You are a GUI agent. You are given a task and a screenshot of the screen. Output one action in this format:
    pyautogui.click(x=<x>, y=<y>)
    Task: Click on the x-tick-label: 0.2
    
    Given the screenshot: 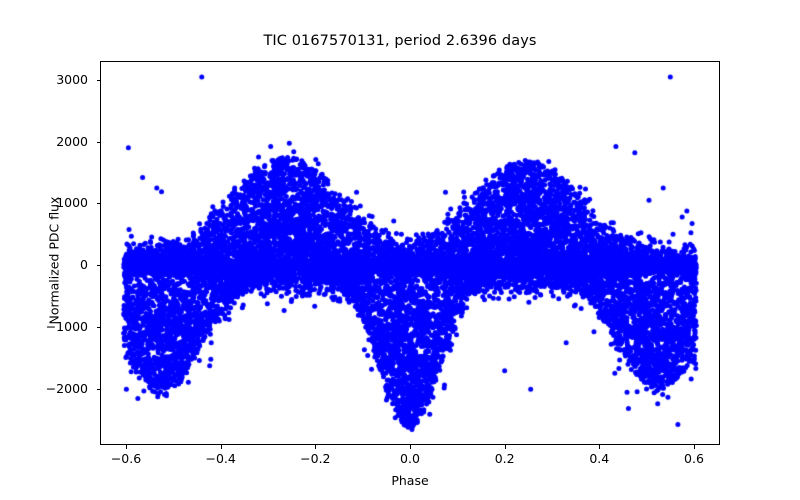 What is the action you would take?
    pyautogui.click(x=504, y=458)
    